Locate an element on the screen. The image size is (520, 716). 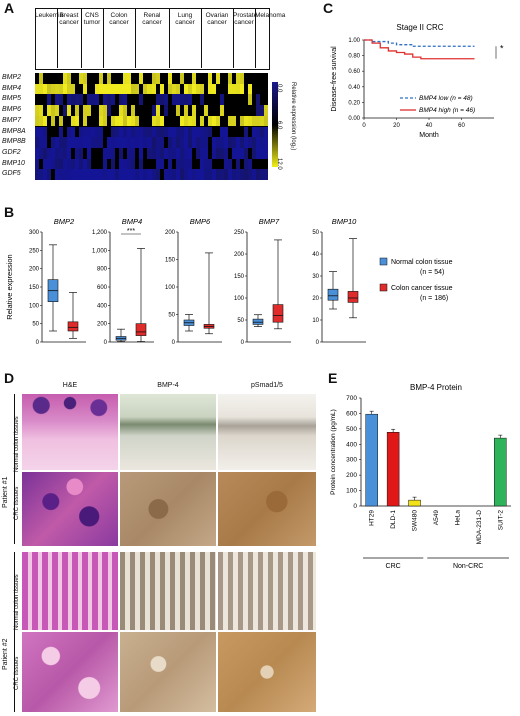
box-cancer is located at coordinates (141, 329).